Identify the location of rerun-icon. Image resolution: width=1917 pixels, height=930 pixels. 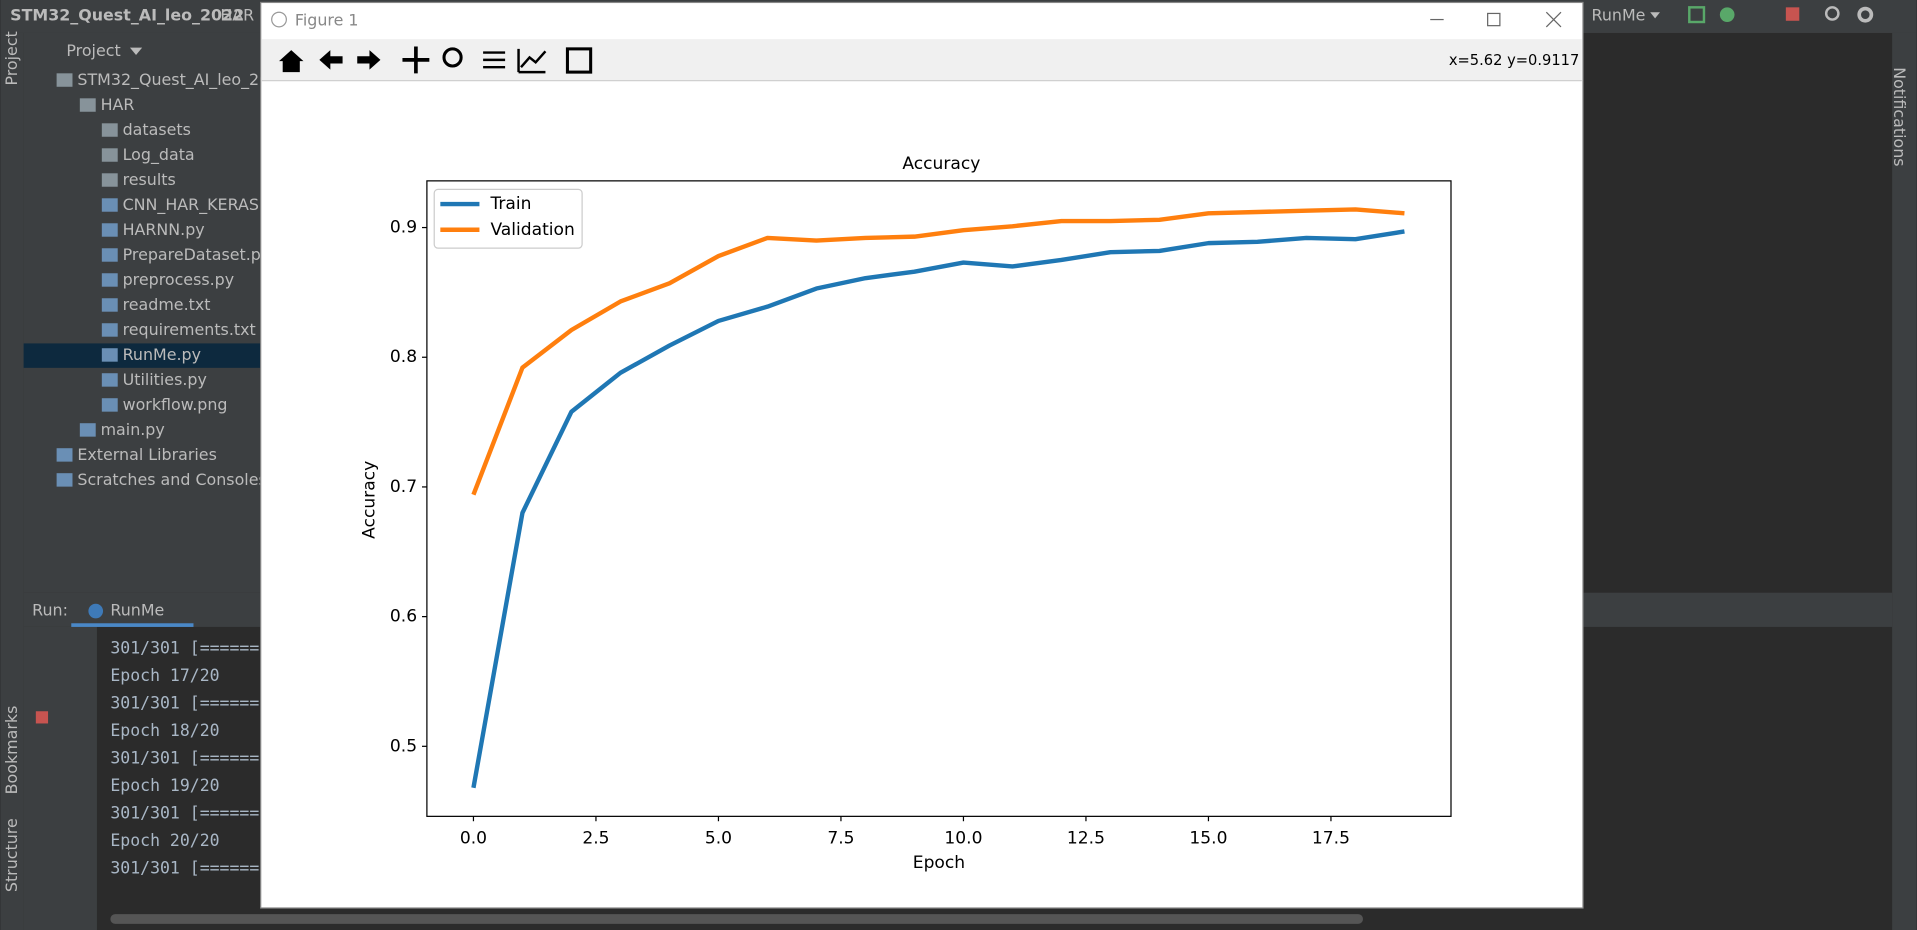
(1697, 15).